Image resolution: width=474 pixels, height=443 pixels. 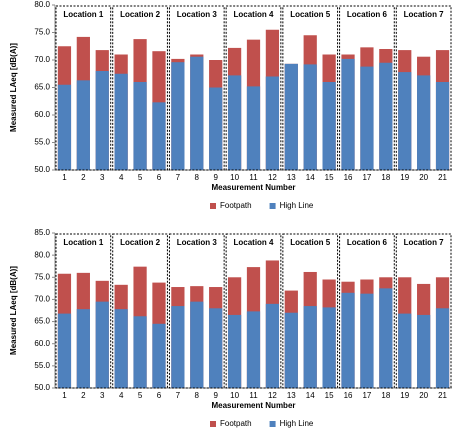 What do you see at coordinates (253, 242) in the screenshot?
I see `group-label: Location 4` at bounding box center [253, 242].